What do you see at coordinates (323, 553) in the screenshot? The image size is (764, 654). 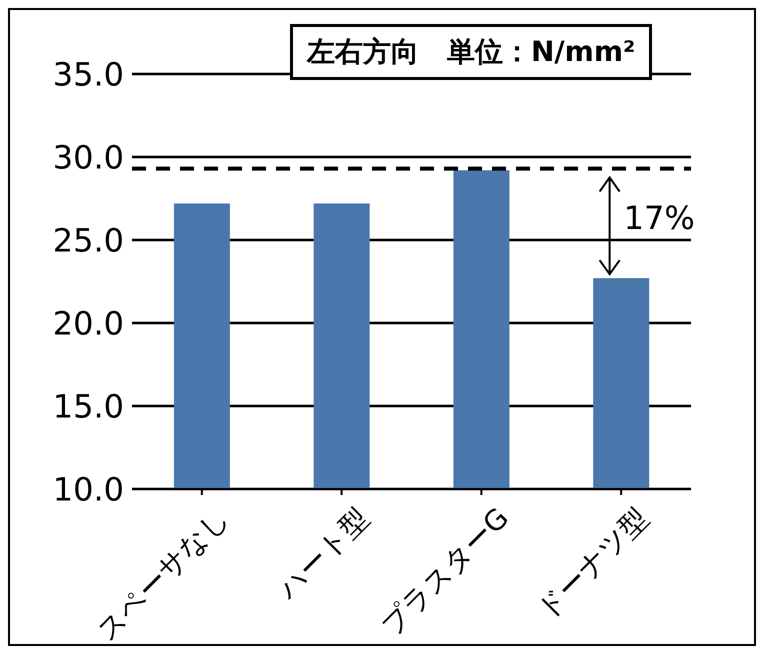 I see `x-tick-label: ハート型` at bounding box center [323, 553].